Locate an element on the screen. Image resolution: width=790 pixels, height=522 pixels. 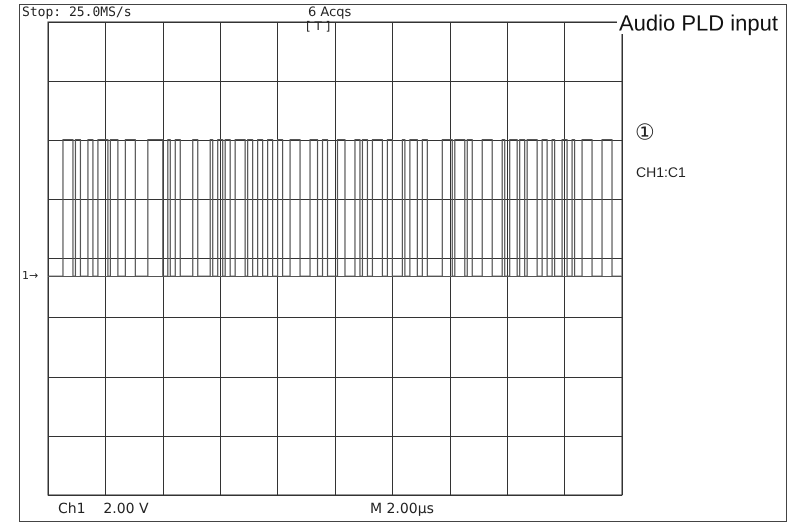
text: [ T ] is located at coordinates (318, 26).